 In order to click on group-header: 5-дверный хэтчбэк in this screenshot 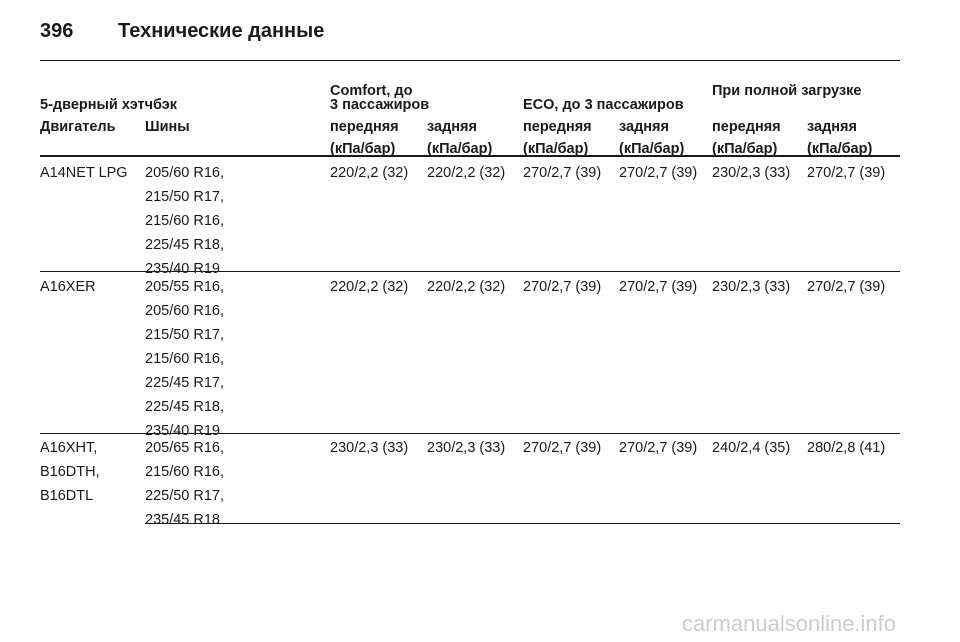, I will do `click(109, 105)`.